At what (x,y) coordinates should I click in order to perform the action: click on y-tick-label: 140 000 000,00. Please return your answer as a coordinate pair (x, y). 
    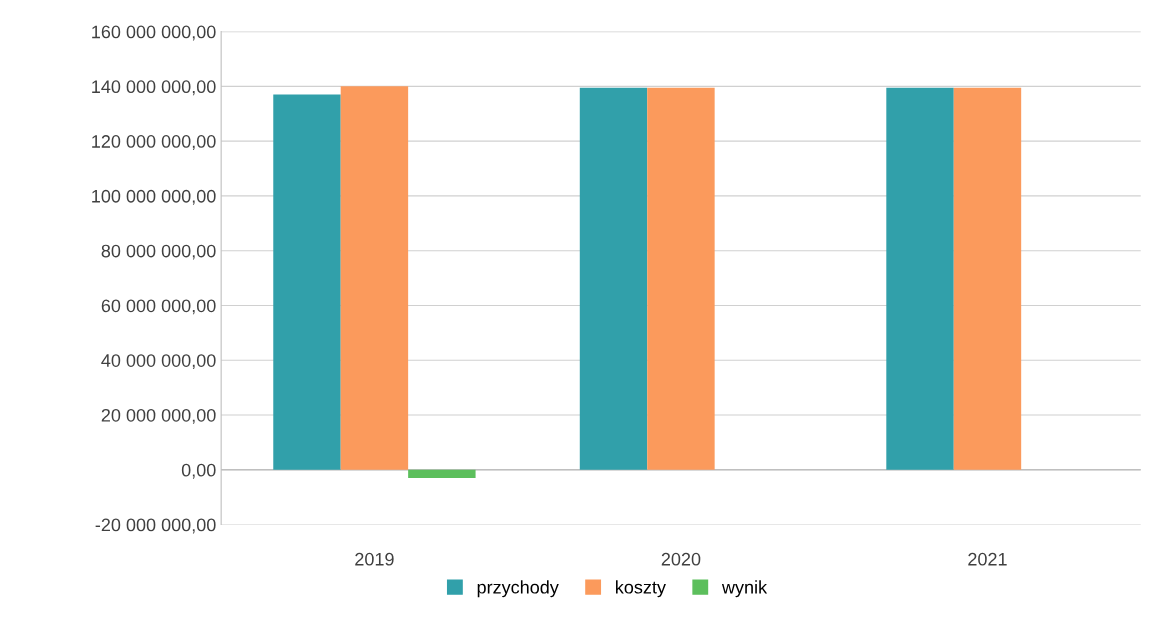
    Looking at the image, I should click on (154, 88).